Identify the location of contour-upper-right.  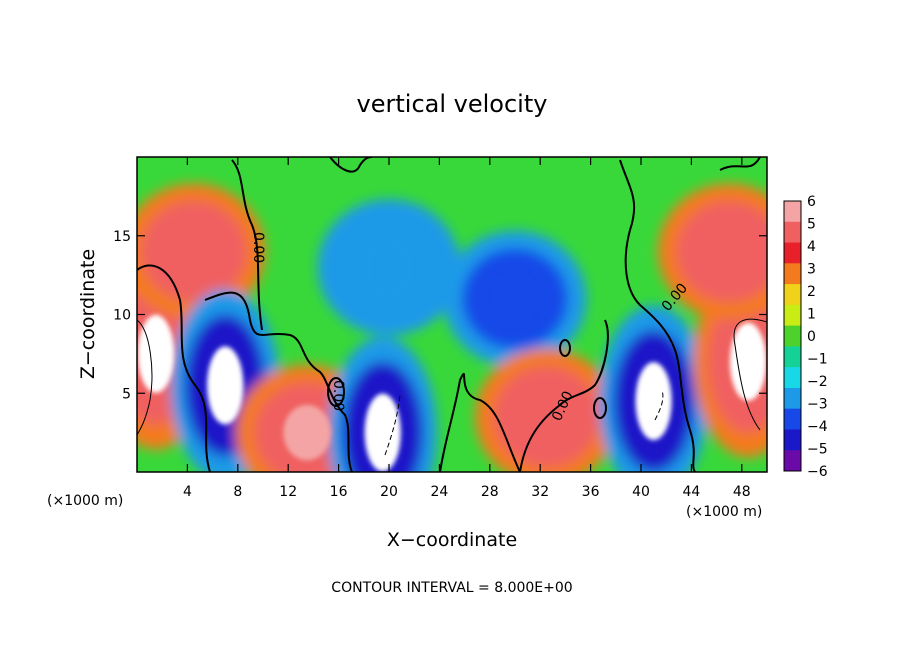
(657, 315).